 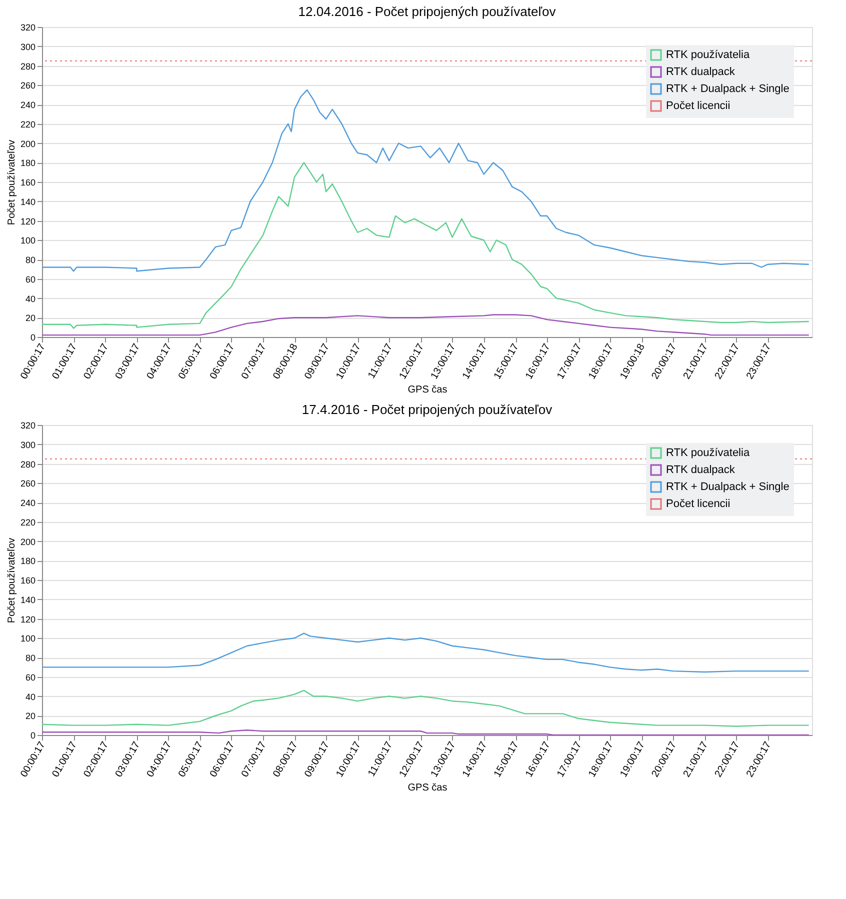 I want to click on chart-title: 17.4.2016 - Počet pripojených používateľov, so click(x=427, y=409).